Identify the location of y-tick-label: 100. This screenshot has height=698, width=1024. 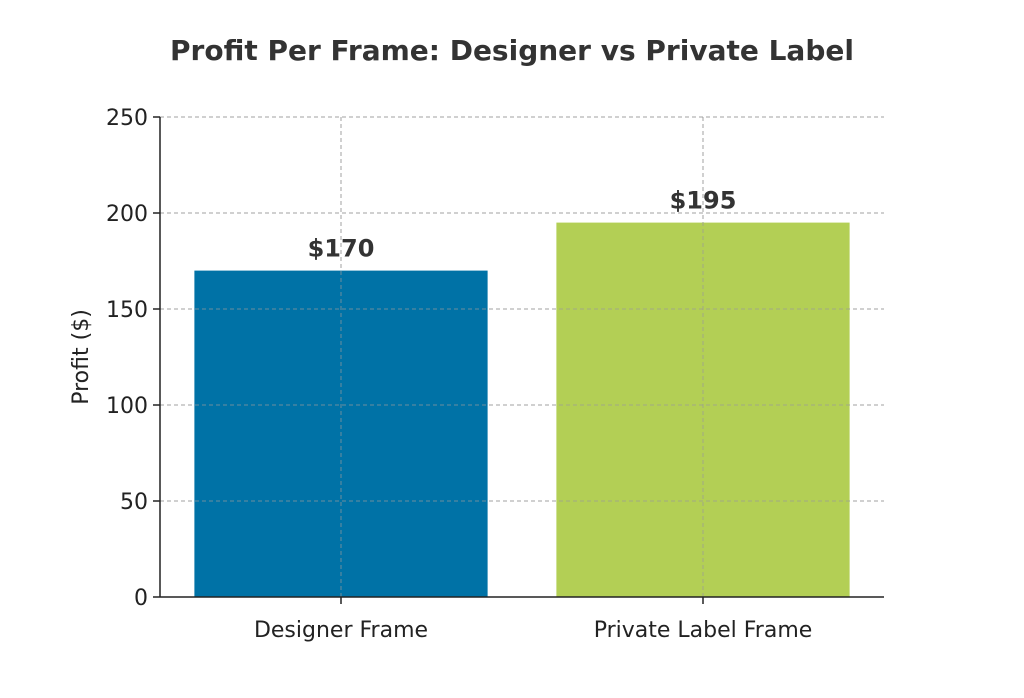
(127, 406).